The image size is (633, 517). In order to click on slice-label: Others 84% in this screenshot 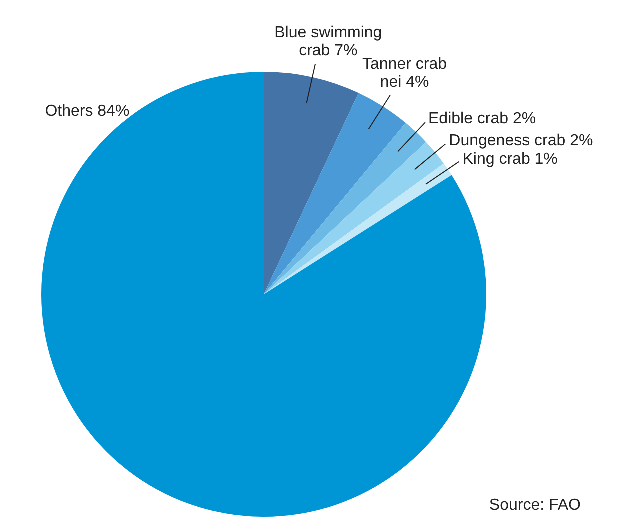, I will do `click(87, 111)`.